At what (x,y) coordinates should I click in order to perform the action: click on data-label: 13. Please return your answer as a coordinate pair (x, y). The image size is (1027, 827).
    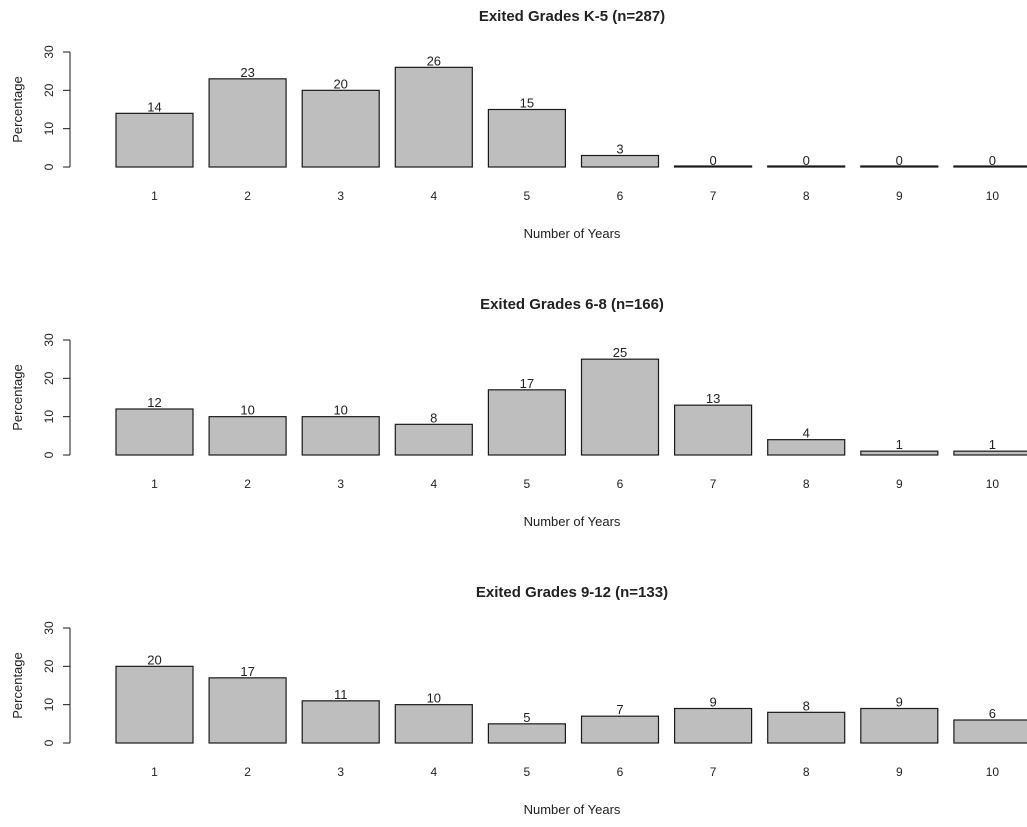
    Looking at the image, I should click on (713, 398).